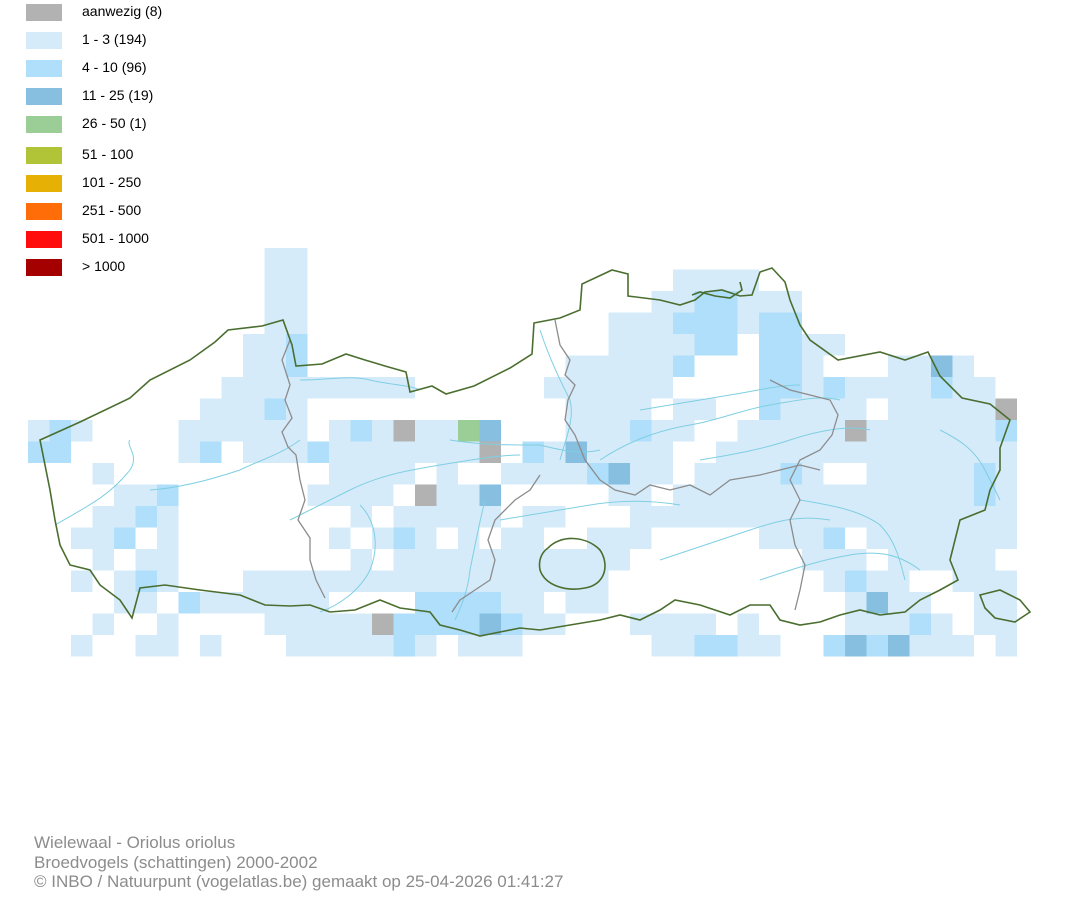 This screenshot has height=900, width=1074. What do you see at coordinates (176, 267) in the screenshot?
I see `legend-item: > 1000` at bounding box center [176, 267].